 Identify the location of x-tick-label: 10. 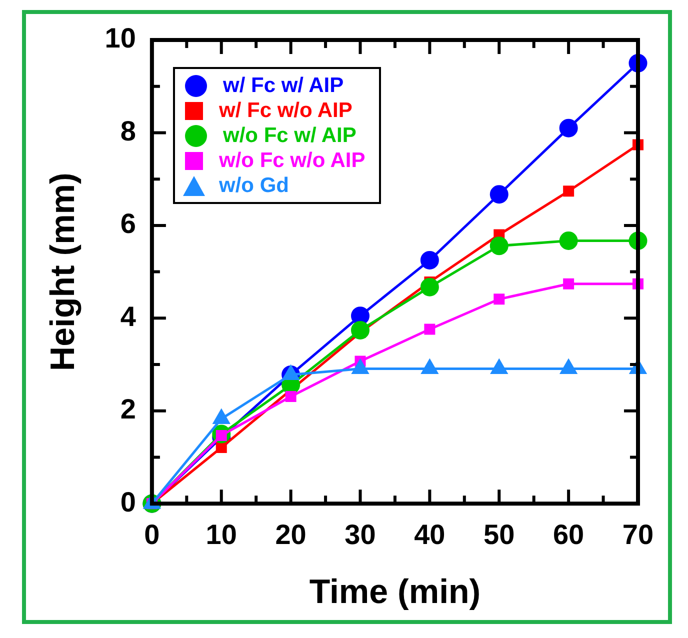
(221, 534).